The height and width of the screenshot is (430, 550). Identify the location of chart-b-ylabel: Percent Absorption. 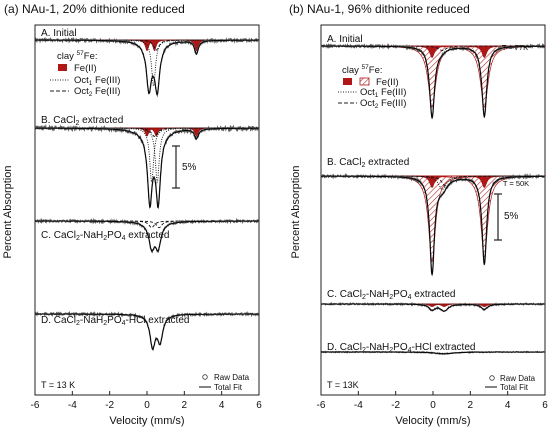
(296, 212).